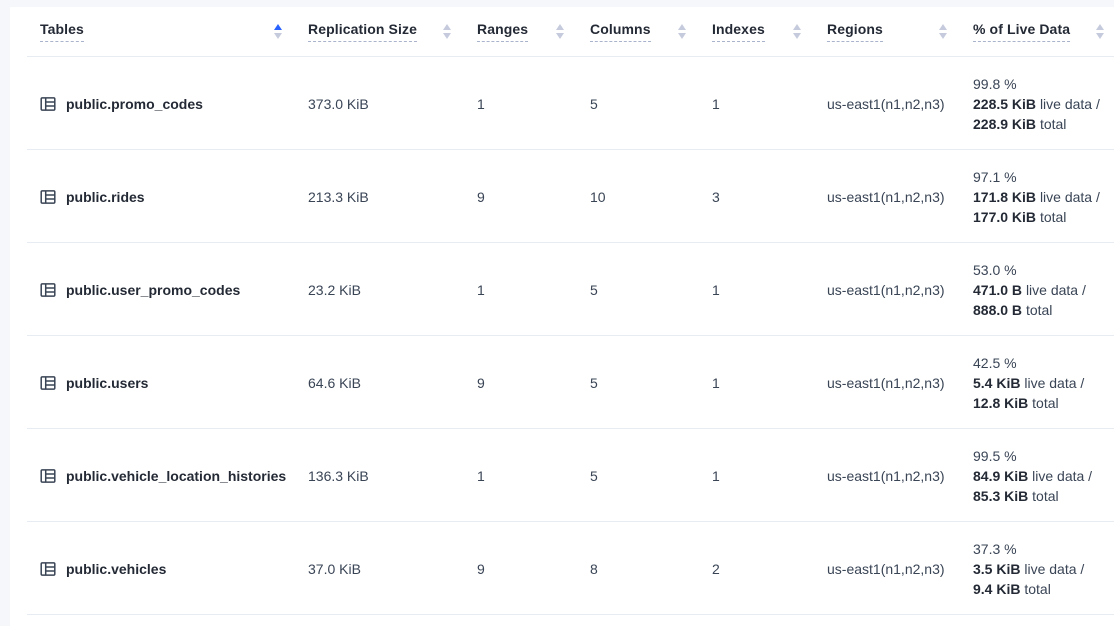 This screenshot has height=626, width=1114. Describe the element at coordinates (153, 289) in the screenshot. I see `table-name-link: public.user_promo_codes` at that location.